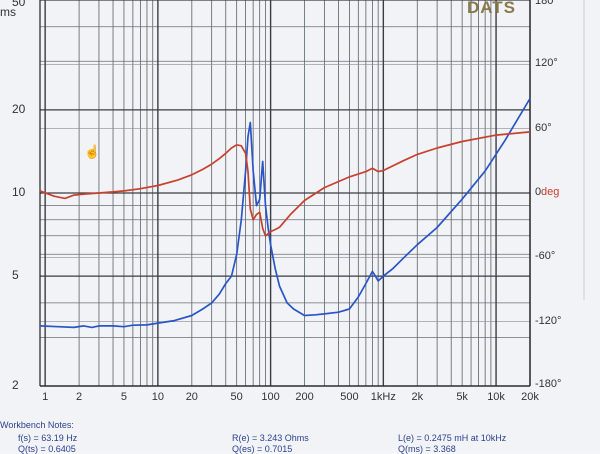  What do you see at coordinates (15, 385) in the screenshot?
I see `left-axis-tick-label: 2` at bounding box center [15, 385].